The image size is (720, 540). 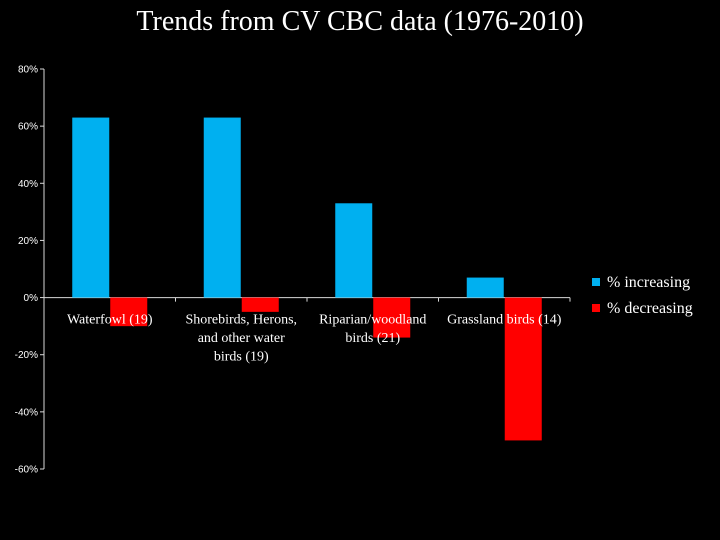 I want to click on y-tick-label: 20%, so click(x=28, y=241).